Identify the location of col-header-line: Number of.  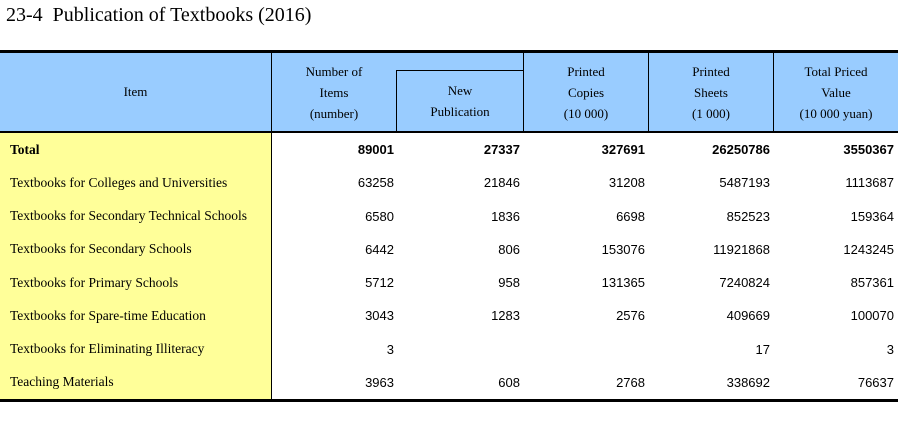
(334, 71).